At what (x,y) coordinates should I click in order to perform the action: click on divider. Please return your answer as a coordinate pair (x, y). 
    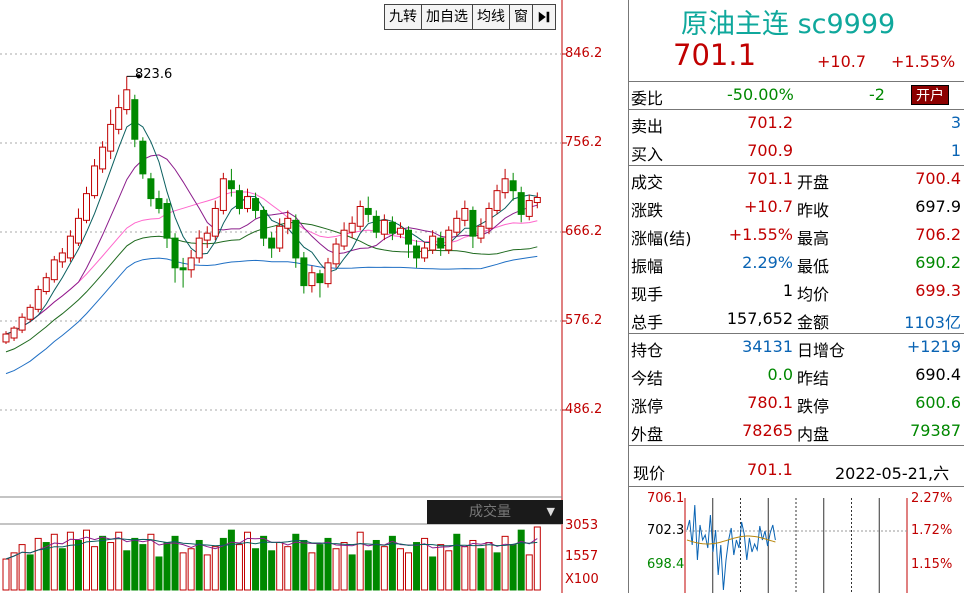
    Looking at the image, I should click on (796, 109).